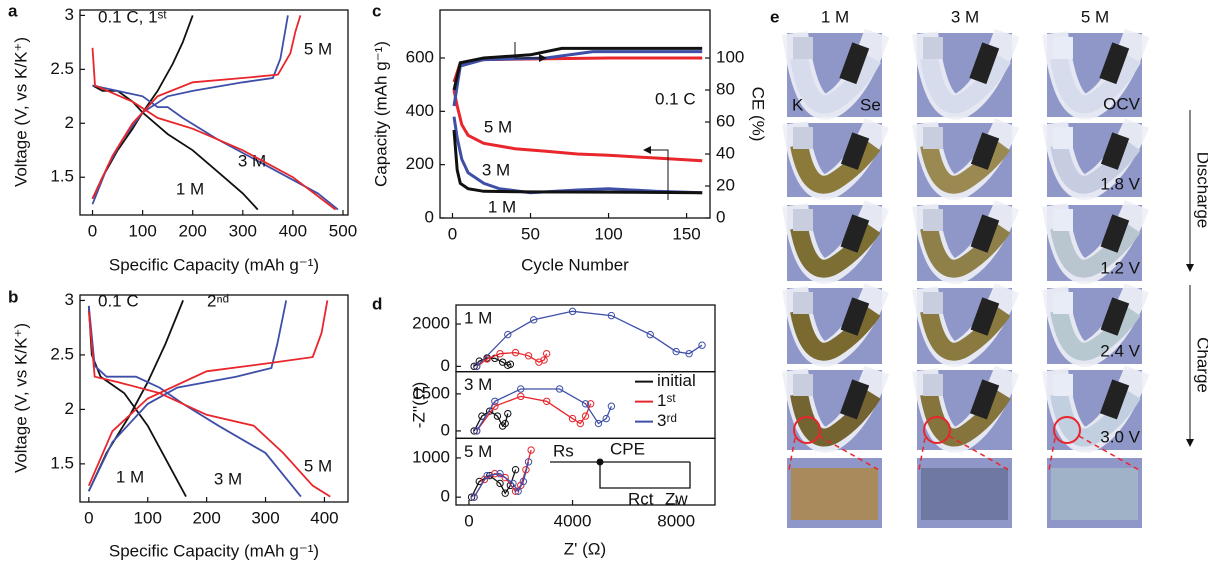 This screenshot has width=1208, height=564. Describe the element at coordinates (190, 188) in the screenshot. I see `series-label: 1 M` at that location.